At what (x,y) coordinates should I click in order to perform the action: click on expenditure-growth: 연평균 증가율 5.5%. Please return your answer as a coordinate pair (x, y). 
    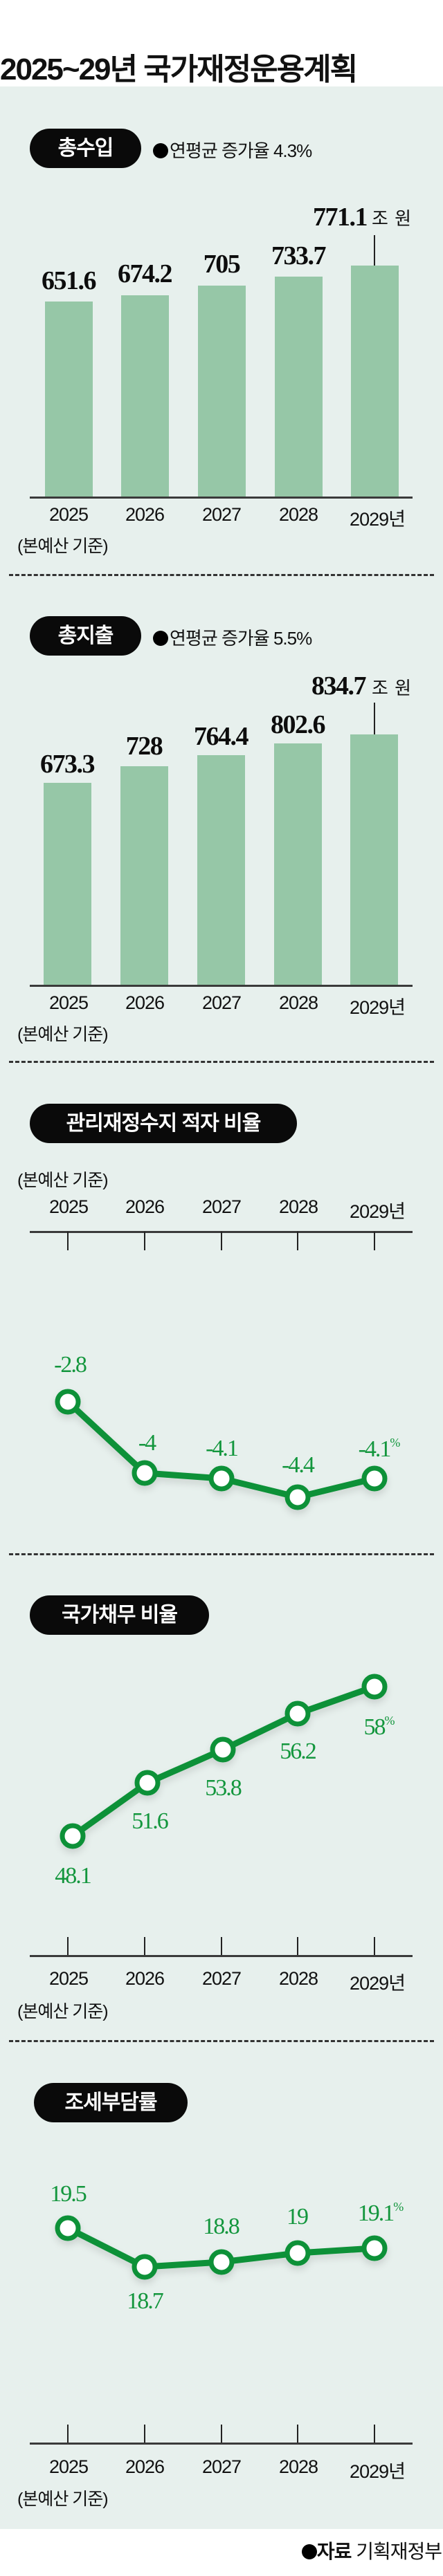
    Looking at the image, I should click on (232, 637).